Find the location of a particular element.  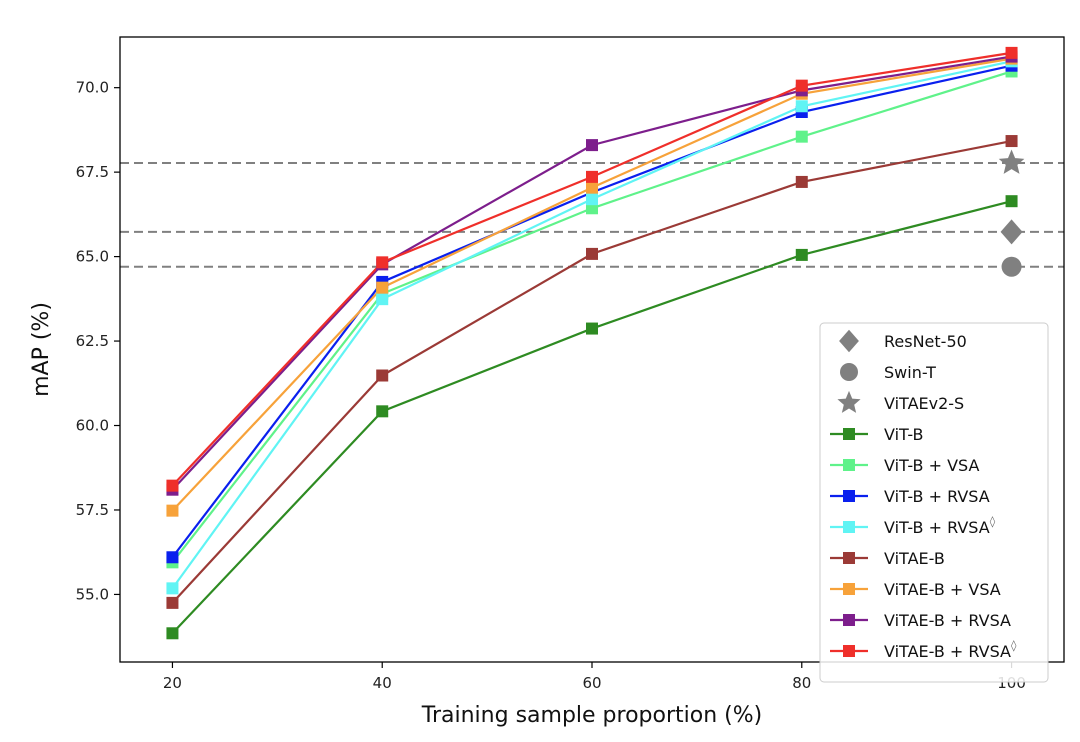

legend-label: ResNet-50 is located at coordinates (925, 341).